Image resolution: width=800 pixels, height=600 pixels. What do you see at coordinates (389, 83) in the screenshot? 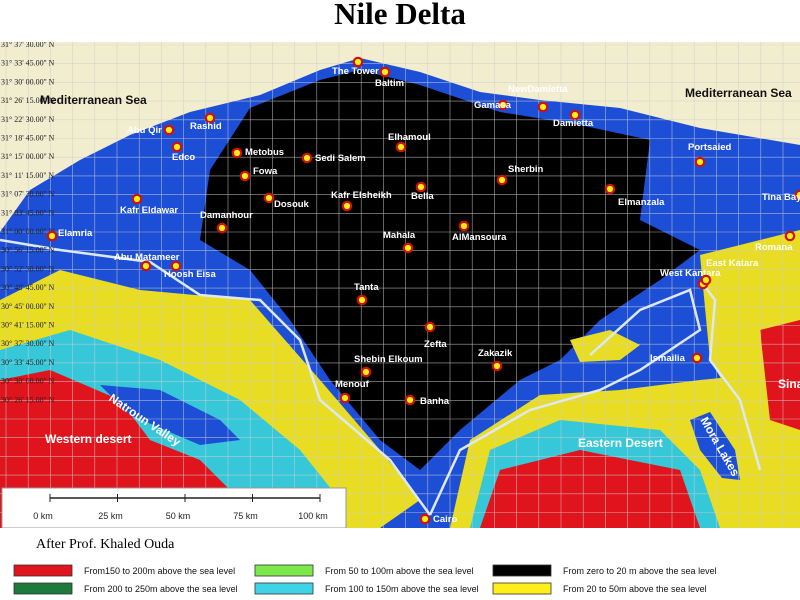
I see `city-label: Baltim` at bounding box center [389, 83].